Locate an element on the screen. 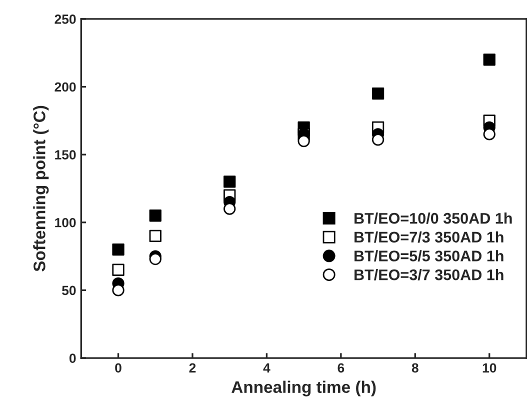 The image size is (527, 412). x-tick-label: 0 is located at coordinates (118, 368).